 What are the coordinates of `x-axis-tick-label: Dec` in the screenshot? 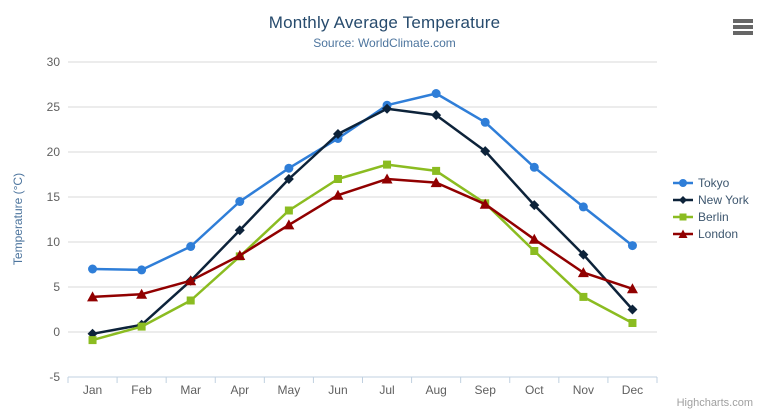 It's located at (632, 390).